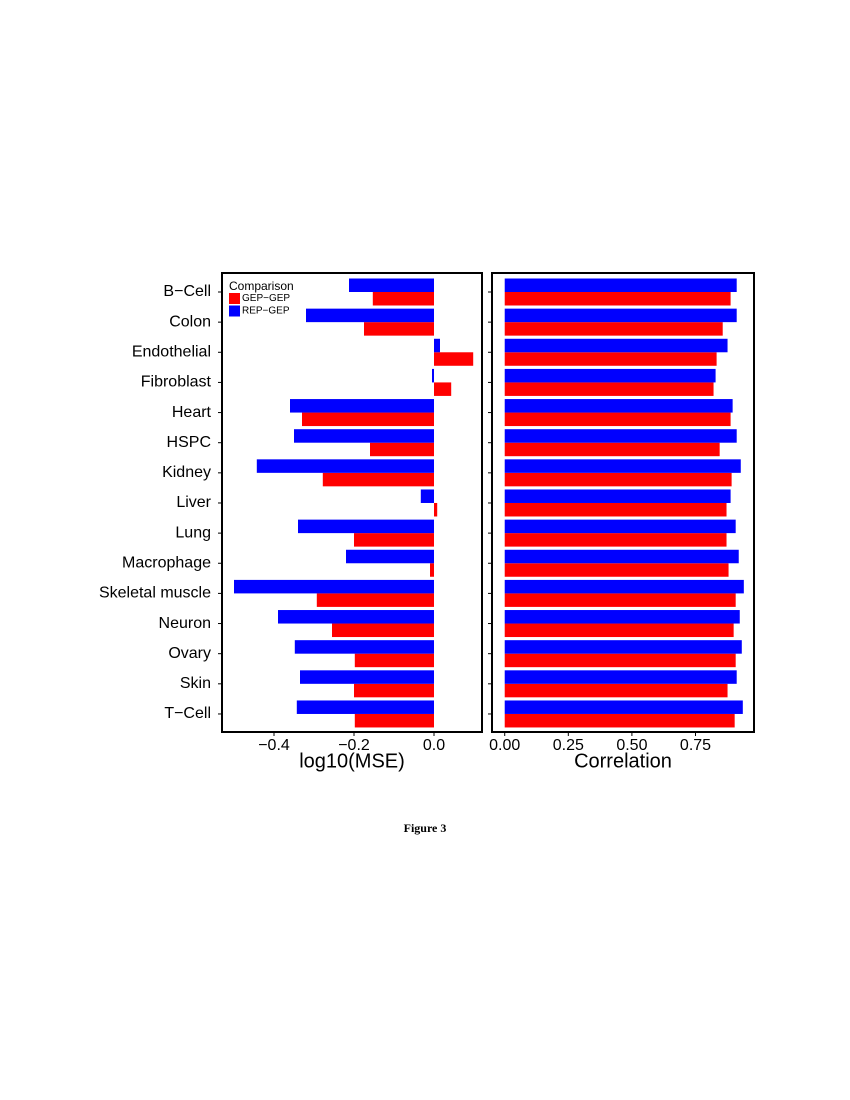 Image resolution: width=850 pixels, height=1100 pixels. What do you see at coordinates (155, 593) in the screenshot?
I see `y-tick-label: Skeletal muscle` at bounding box center [155, 593].